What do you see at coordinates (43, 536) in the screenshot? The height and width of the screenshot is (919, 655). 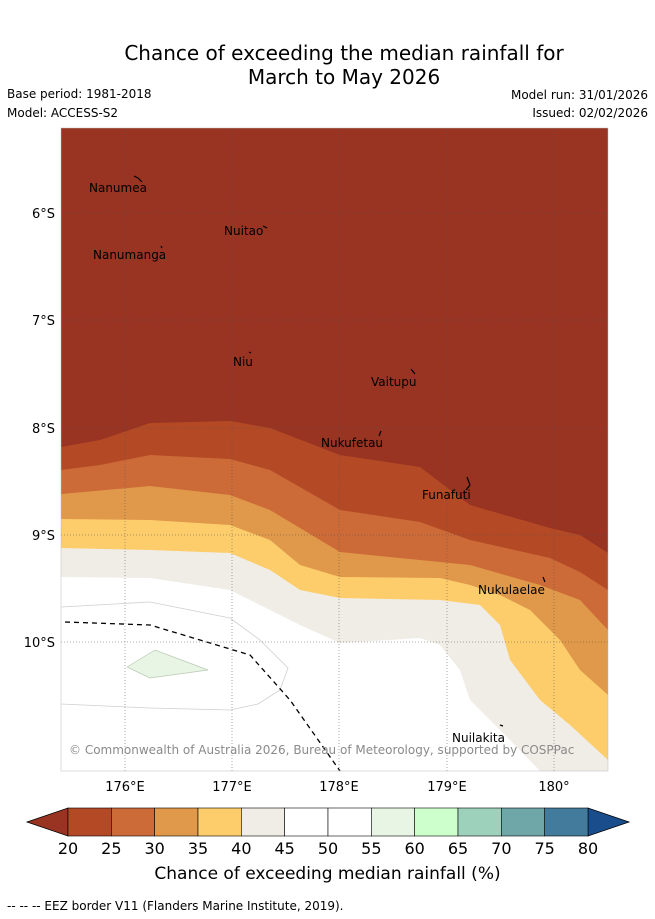 I see `lat-label-9s: 9°S` at bounding box center [43, 536].